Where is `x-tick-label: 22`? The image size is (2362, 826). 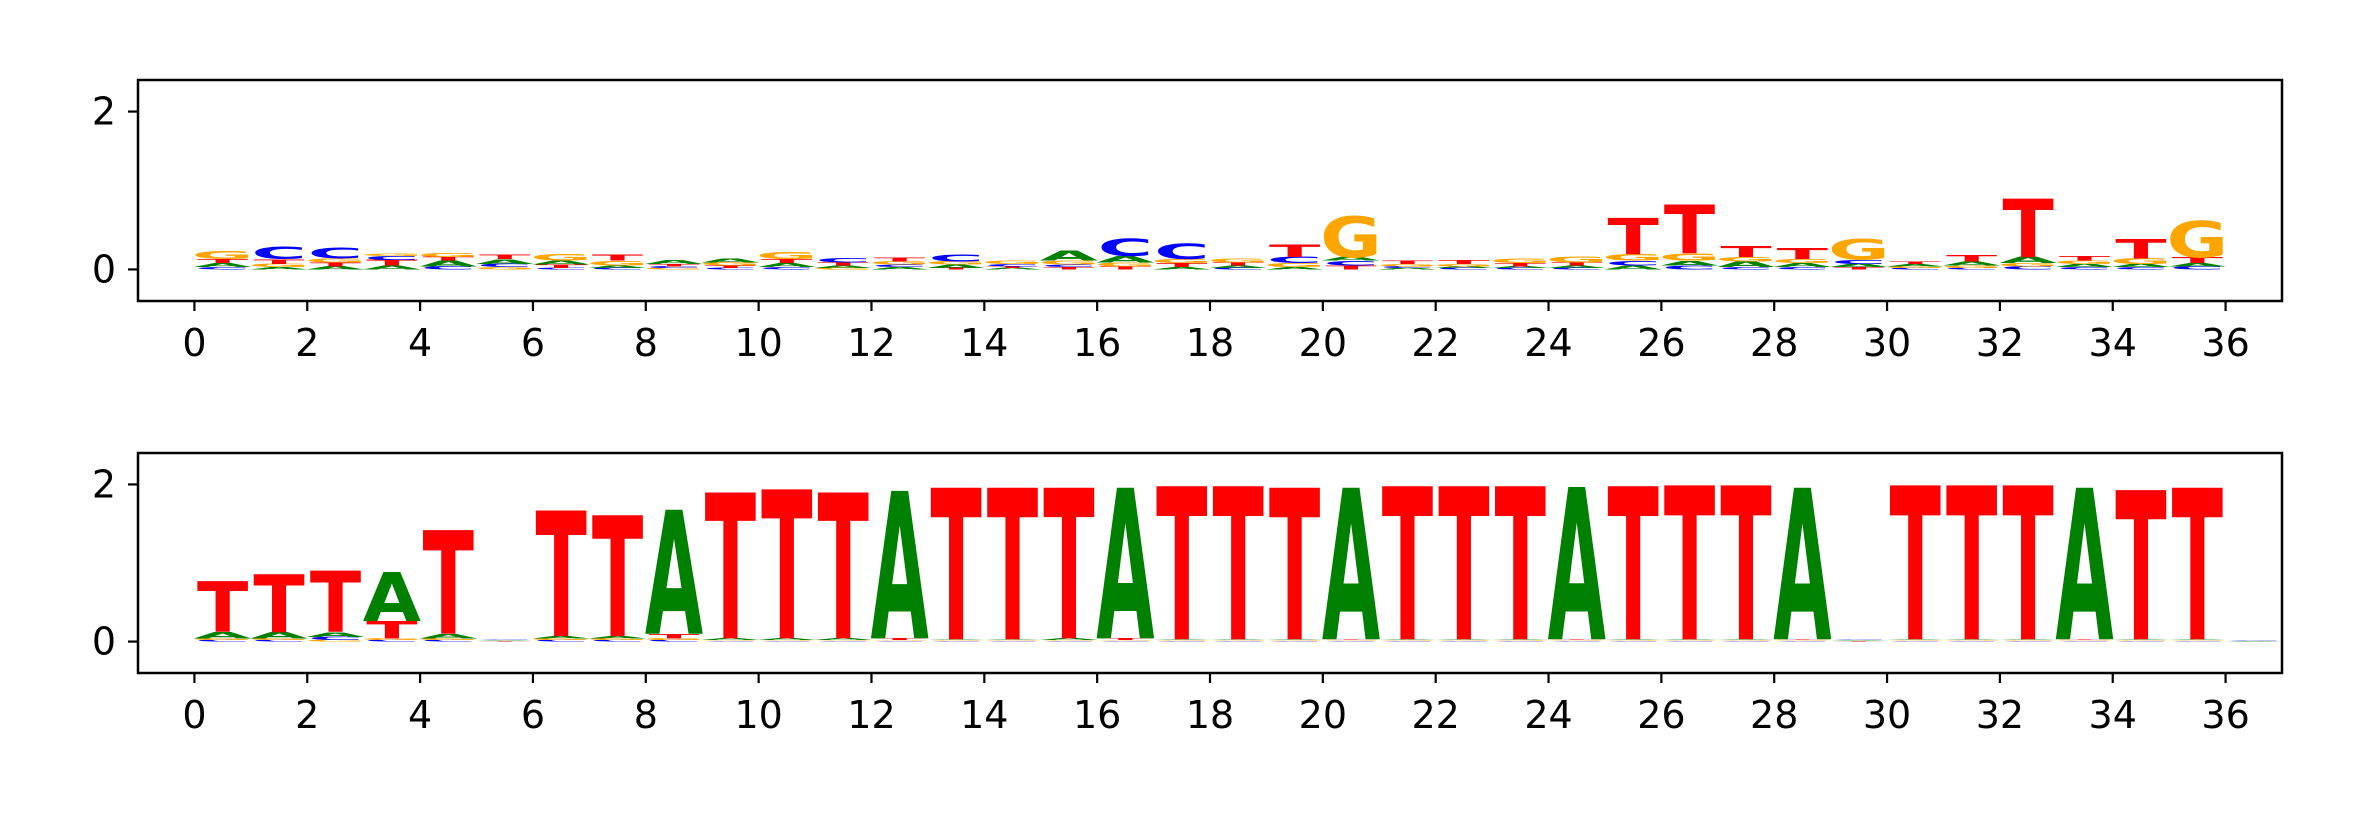 x-tick-label: 22 is located at coordinates (1436, 715).